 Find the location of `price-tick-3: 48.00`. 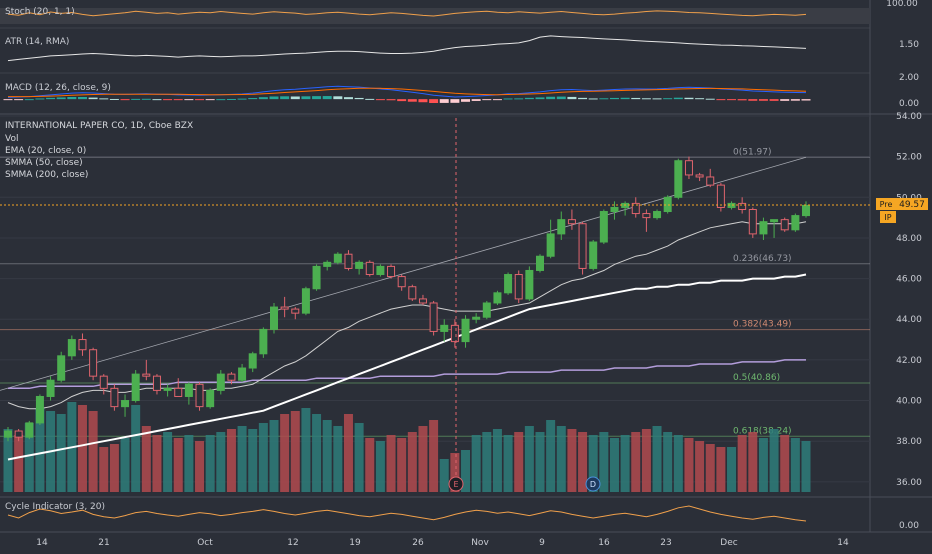

price-tick-3: 48.00 is located at coordinates (909, 239).